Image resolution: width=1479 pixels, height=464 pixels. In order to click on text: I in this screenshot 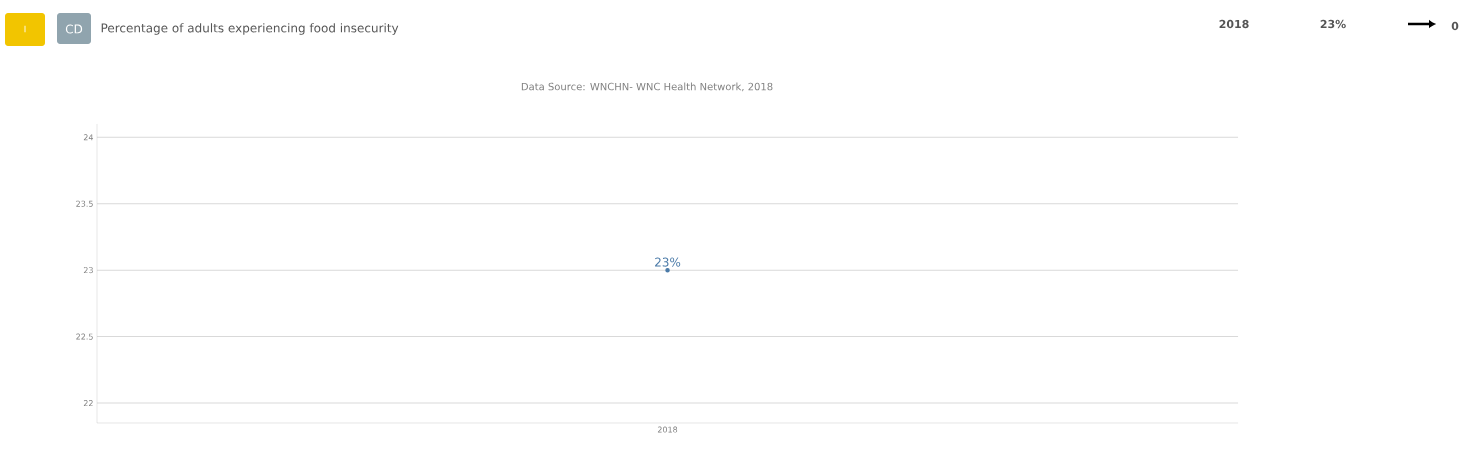, I will do `click(25, 29)`.